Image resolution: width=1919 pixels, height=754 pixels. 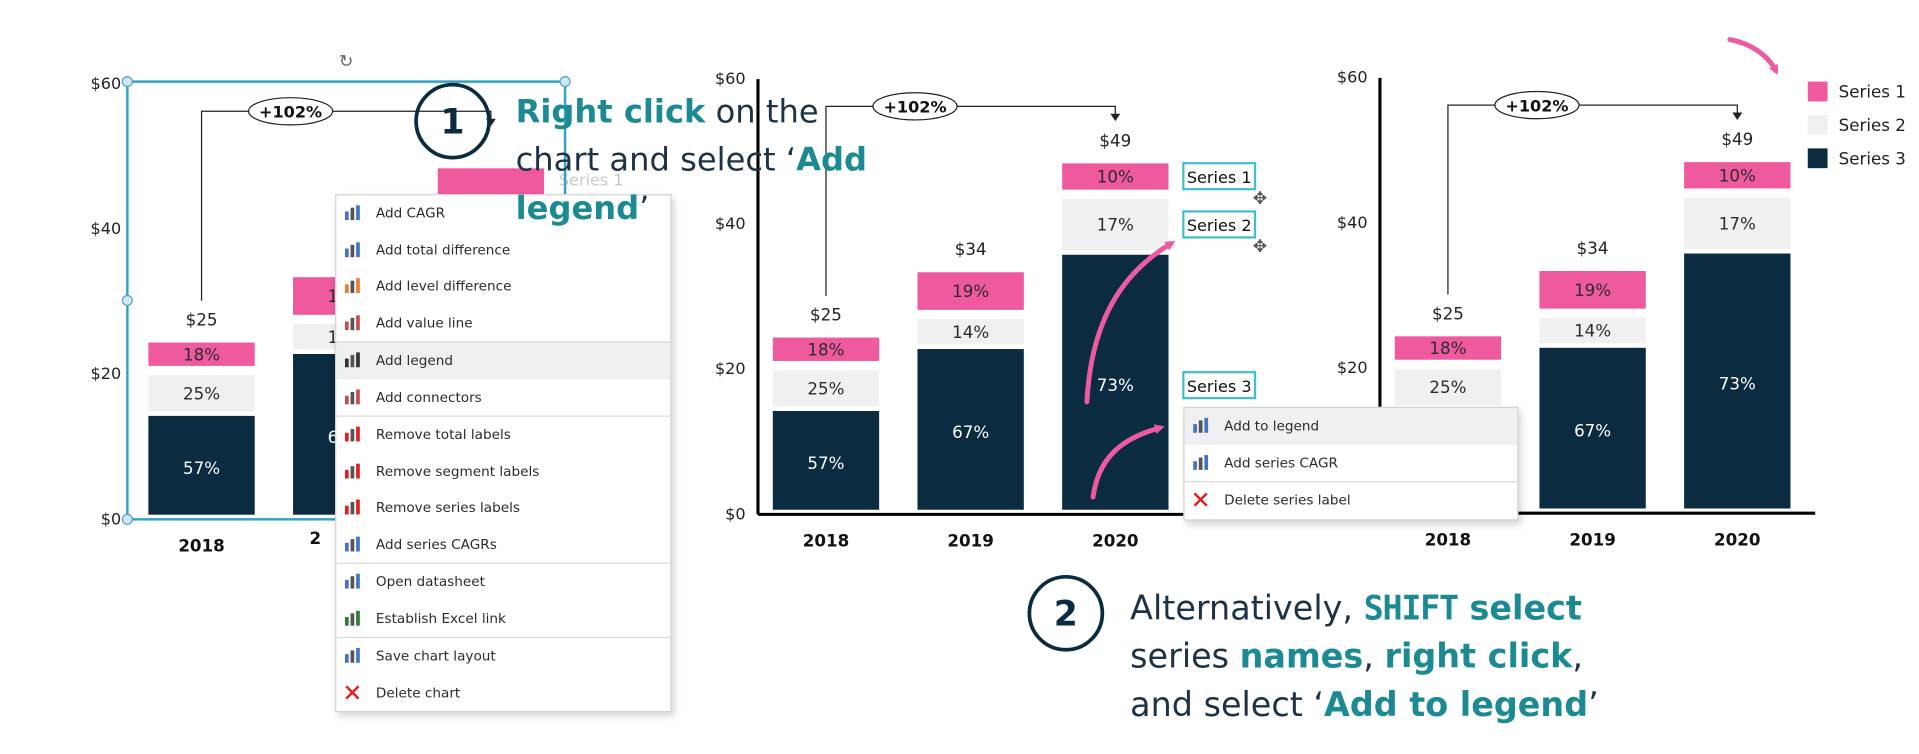 What do you see at coordinates (352, 470) in the screenshot?
I see `remove-segment-labels-icon` at bounding box center [352, 470].